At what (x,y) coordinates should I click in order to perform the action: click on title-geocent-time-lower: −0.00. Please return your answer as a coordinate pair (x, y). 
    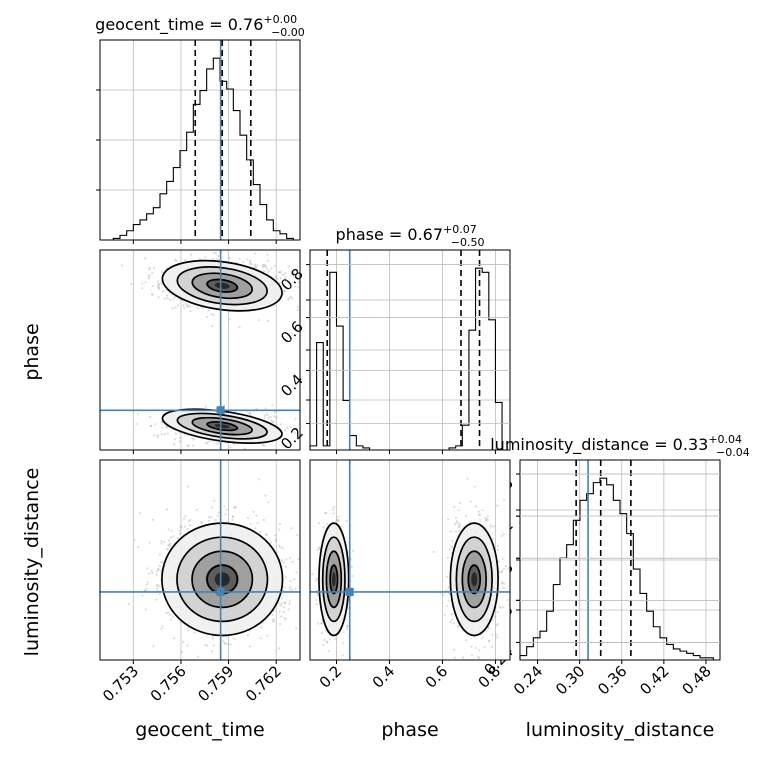
    Looking at the image, I should click on (288, 32).